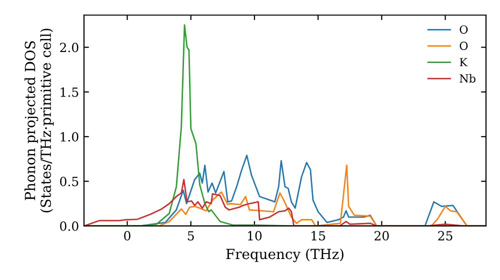  Describe the element at coordinates (69, 226) in the screenshot. I see `y-tick-label: 0.0` at that location.